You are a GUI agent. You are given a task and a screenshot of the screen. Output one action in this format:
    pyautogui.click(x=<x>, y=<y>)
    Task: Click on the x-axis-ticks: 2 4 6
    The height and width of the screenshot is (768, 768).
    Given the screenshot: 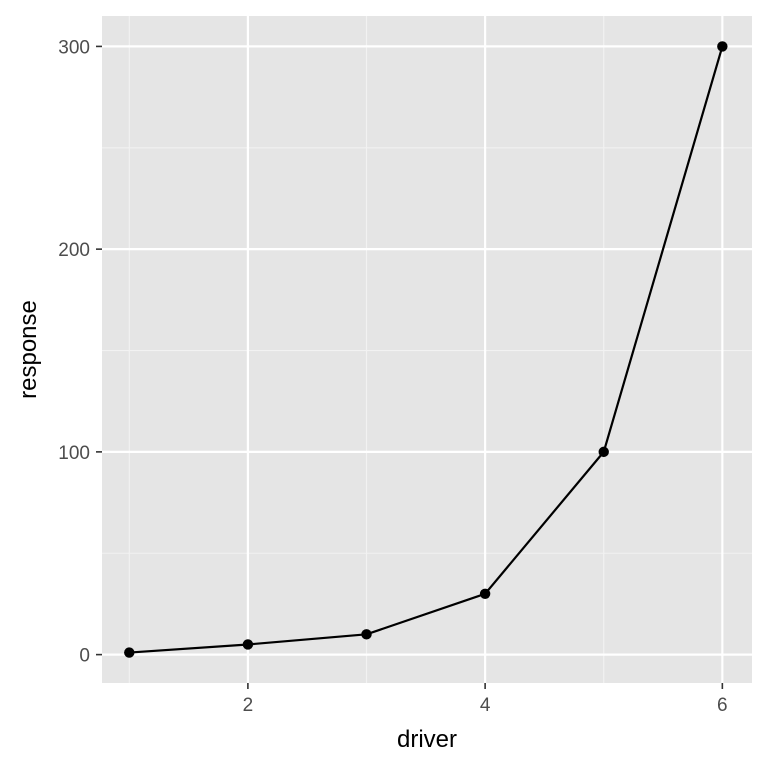 What is the action you would take?
    pyautogui.click(x=485, y=699)
    